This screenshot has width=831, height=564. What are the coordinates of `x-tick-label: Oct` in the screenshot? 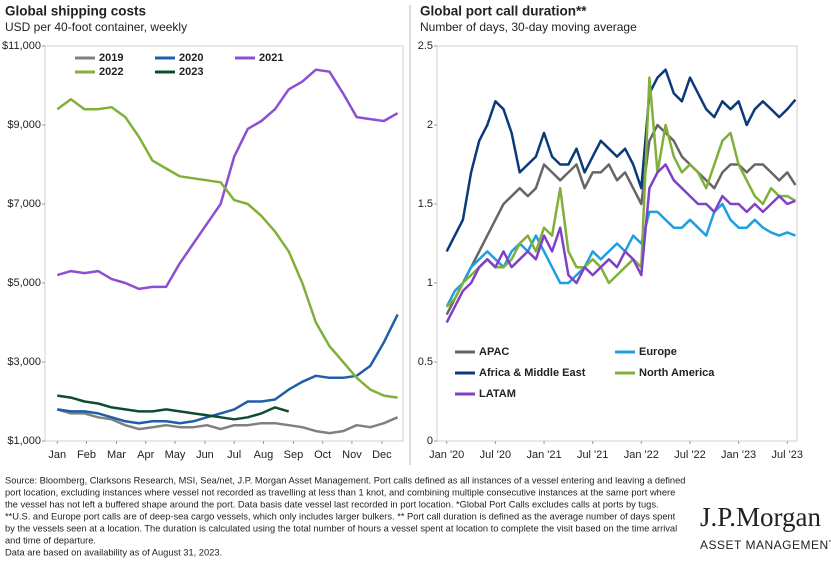 It's located at (322, 455).